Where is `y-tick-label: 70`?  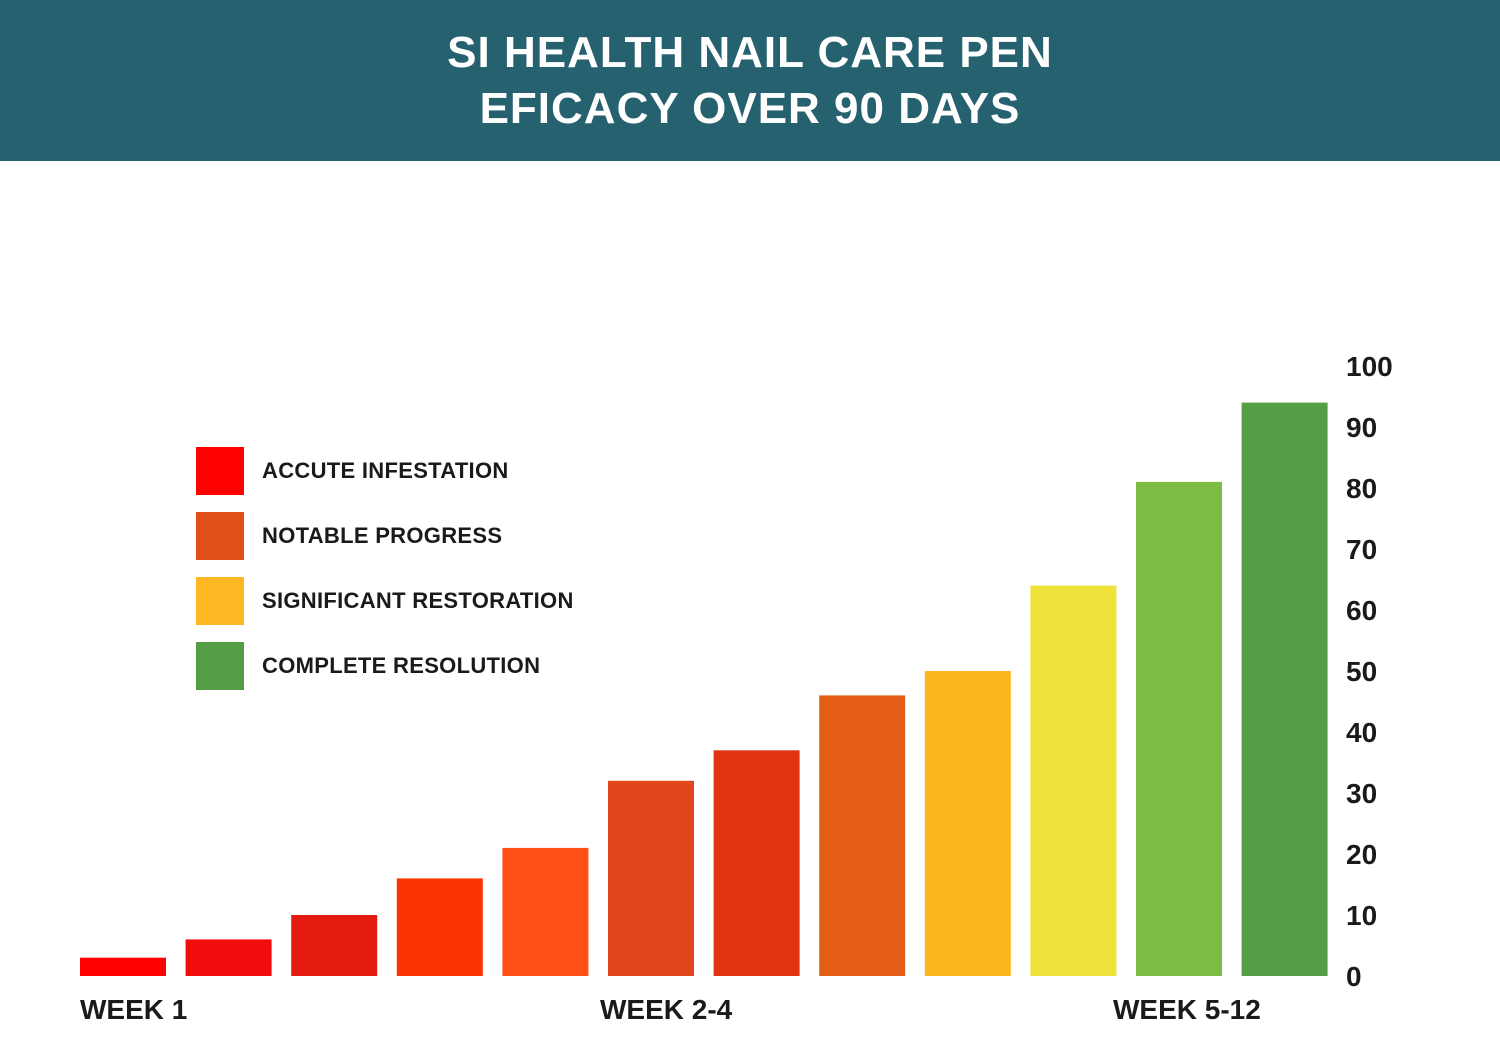
y-tick-label: 70 is located at coordinates (1361, 549).